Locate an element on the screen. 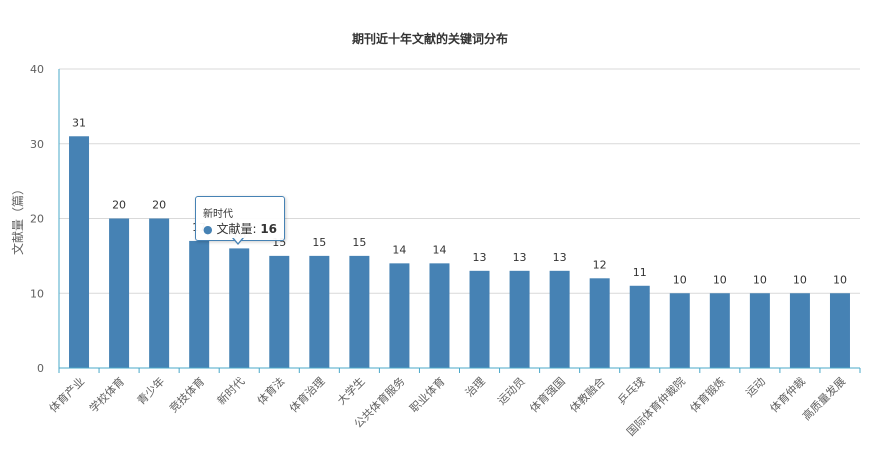 This screenshot has width=877, height=465. x-tick-label: 高质量发展 is located at coordinates (823, 398).